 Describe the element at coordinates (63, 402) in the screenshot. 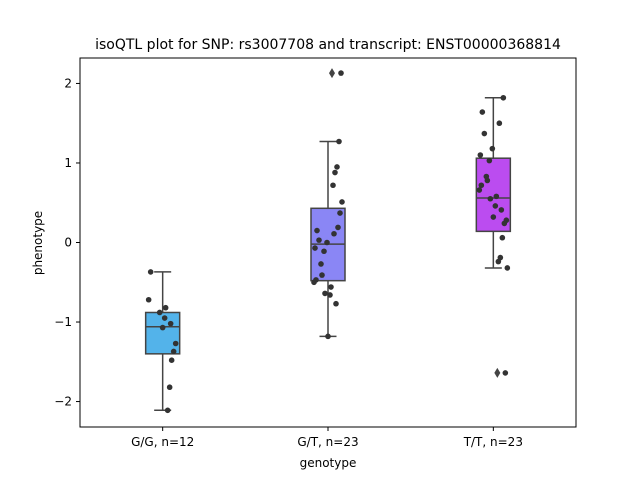

I see `y-tick-label: −2` at that location.